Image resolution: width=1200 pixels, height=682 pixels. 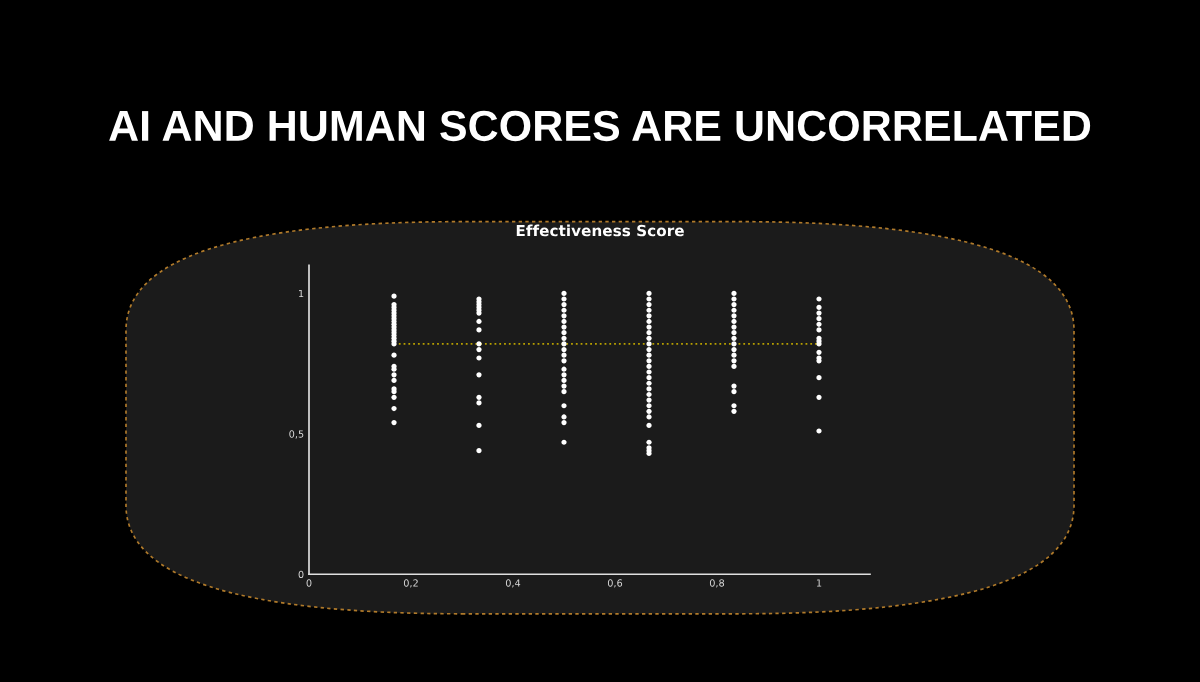 I want to click on y-tick-label: 0, so click(x=301, y=574).